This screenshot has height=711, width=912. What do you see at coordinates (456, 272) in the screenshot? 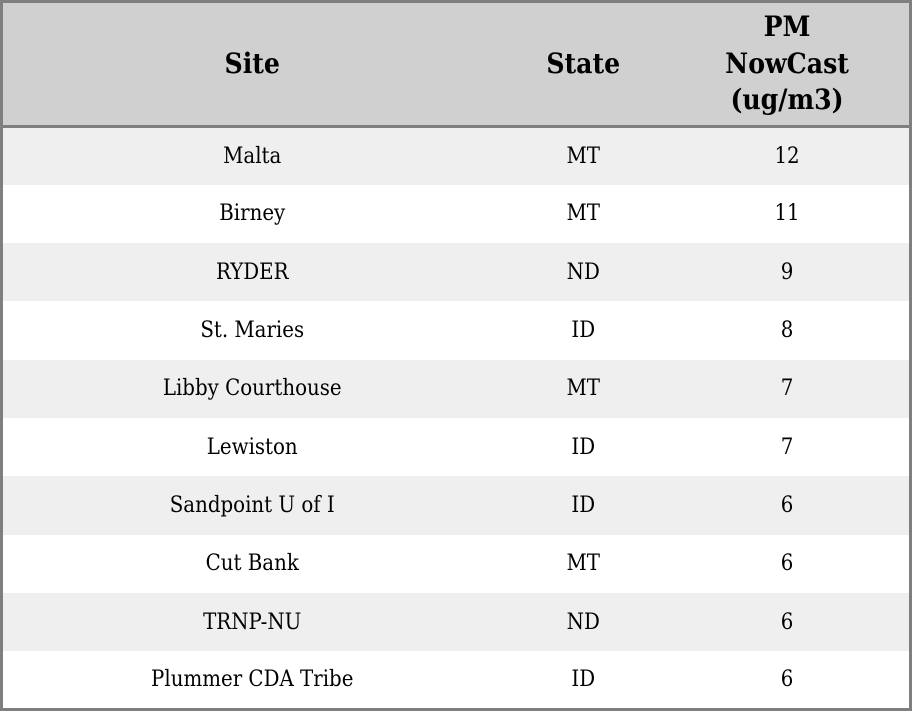
I see `table-row: RYDER ND 9` at bounding box center [456, 272].